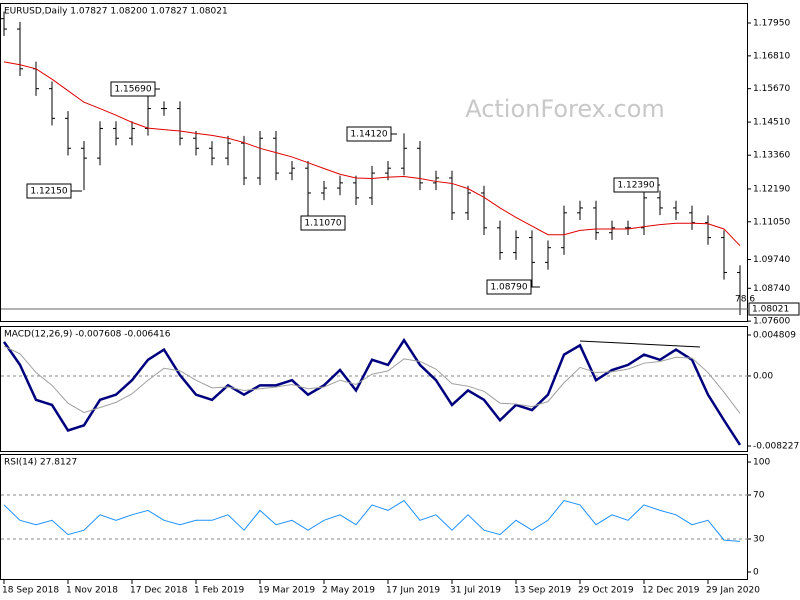  What do you see at coordinates (475, 591) in the screenshot?
I see `x-tick-label: 31 Jul 2019` at bounding box center [475, 591].